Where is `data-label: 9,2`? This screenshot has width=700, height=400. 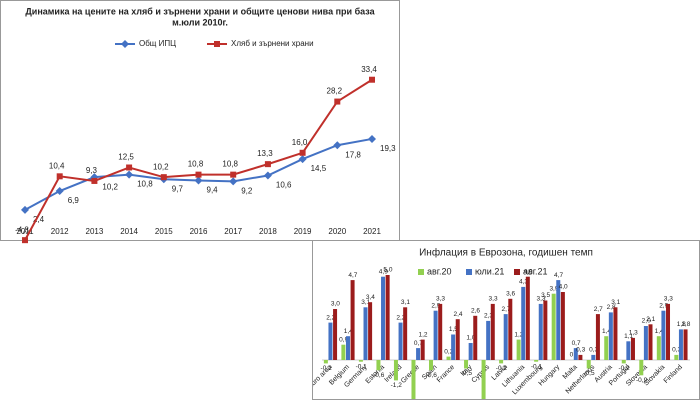 data-label: 9,2 is located at coordinates (247, 190).